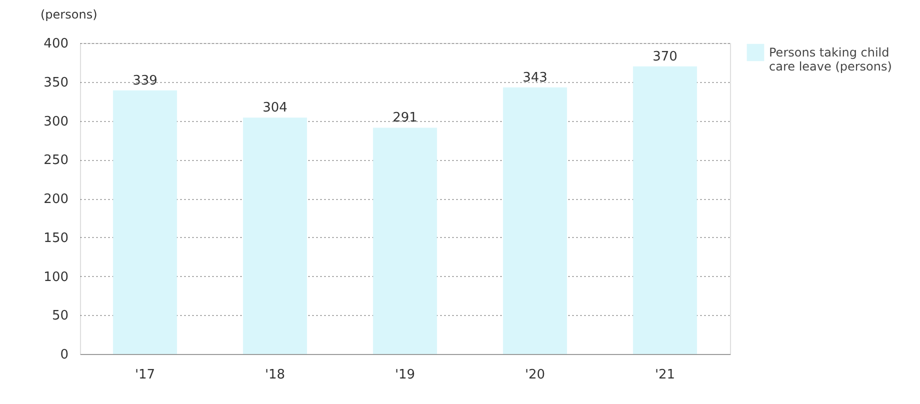 This screenshot has width=920, height=404. Describe the element at coordinates (535, 78) in the screenshot. I see `data-label: 343` at that location.